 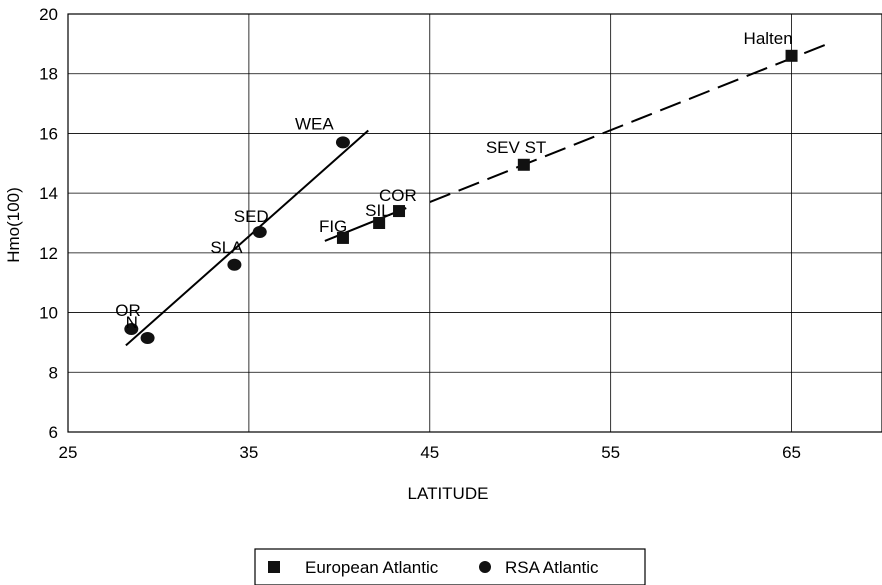 What do you see at coordinates (333, 226) in the screenshot?
I see `point-label-fig: FIG` at bounding box center [333, 226].